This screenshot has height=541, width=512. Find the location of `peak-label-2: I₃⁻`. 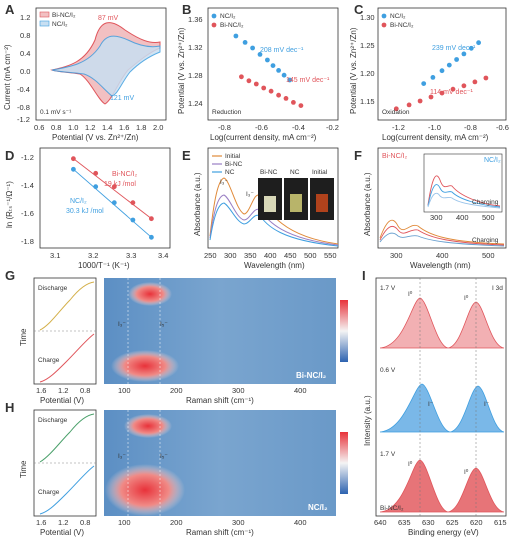

peak-label-2: I₃⁻ is located at coordinates (250, 194).